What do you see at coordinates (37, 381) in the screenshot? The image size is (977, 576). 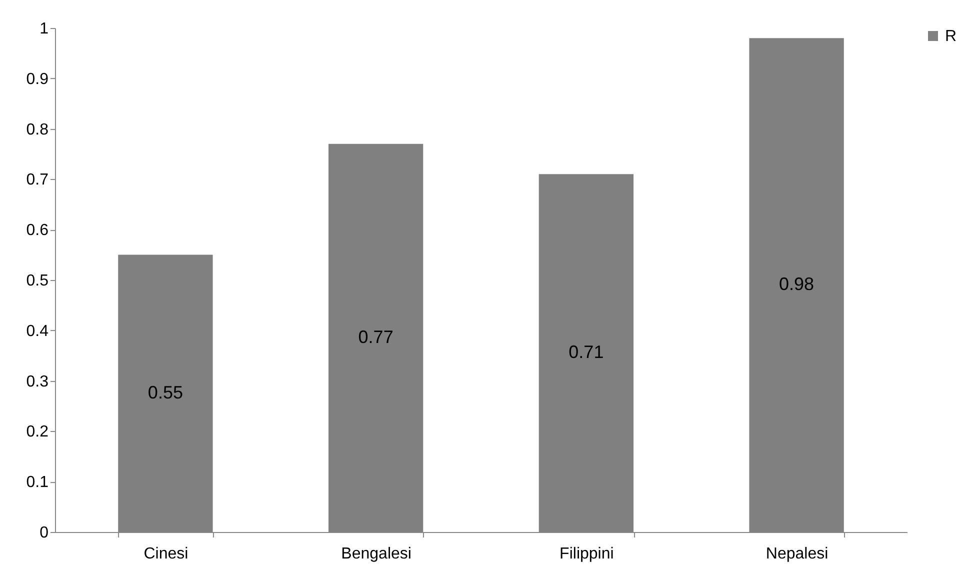 I see `y-tick-label: 0.3` at bounding box center [37, 381].